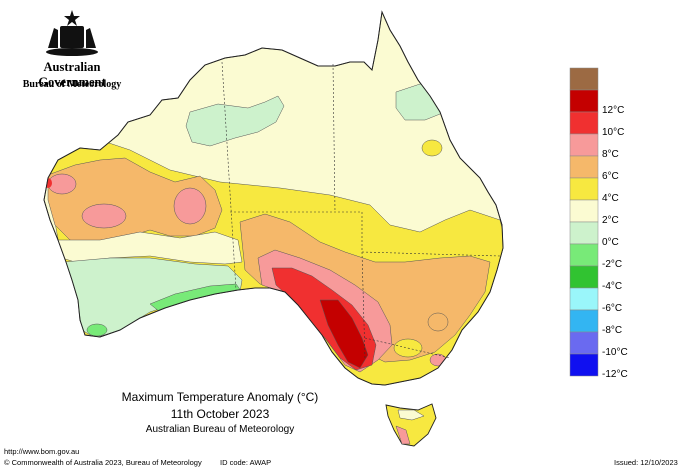 The height and width of the screenshot is (467, 680). I want to click on legend-bar, so click(584, 222).